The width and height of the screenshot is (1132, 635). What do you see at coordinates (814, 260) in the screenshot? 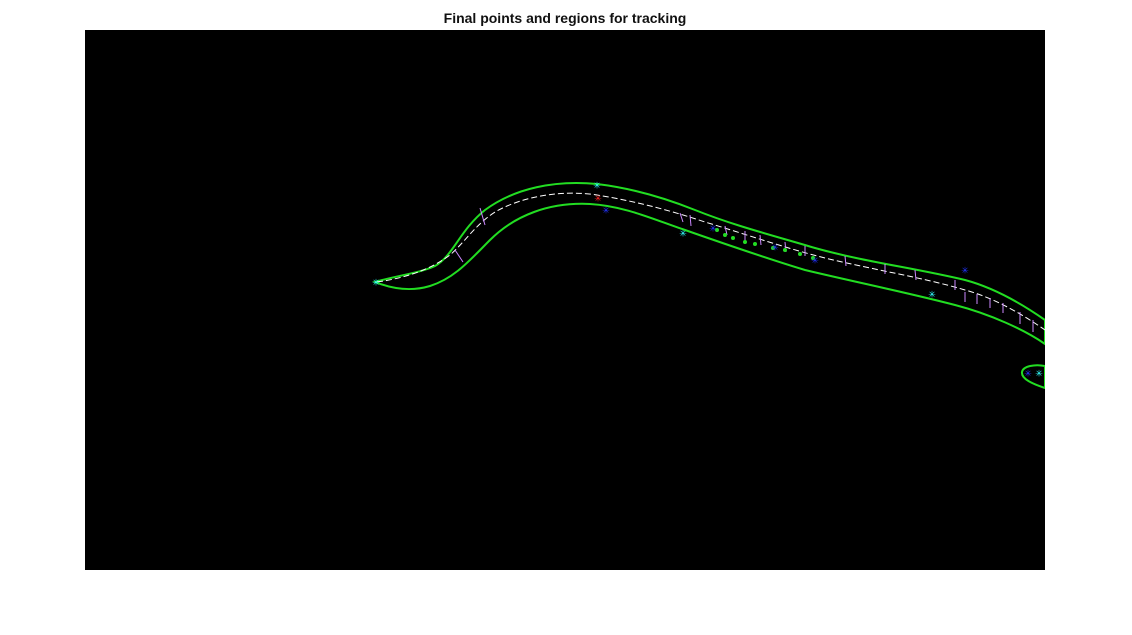
I see `marker-blue-4: ✳` at bounding box center [814, 260].